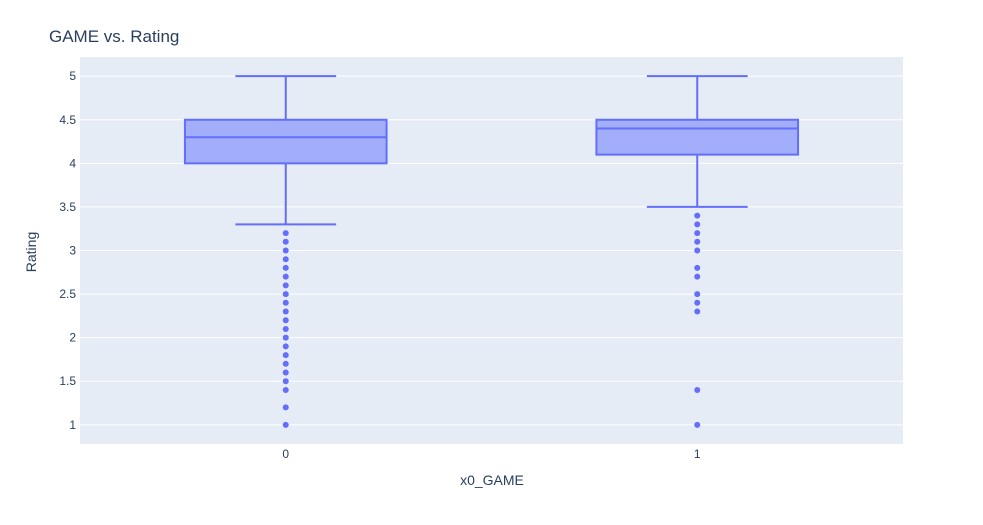 This screenshot has width=983, height=525. Describe the element at coordinates (72, 76) in the screenshot. I see `y-tick-label: 5` at that location.